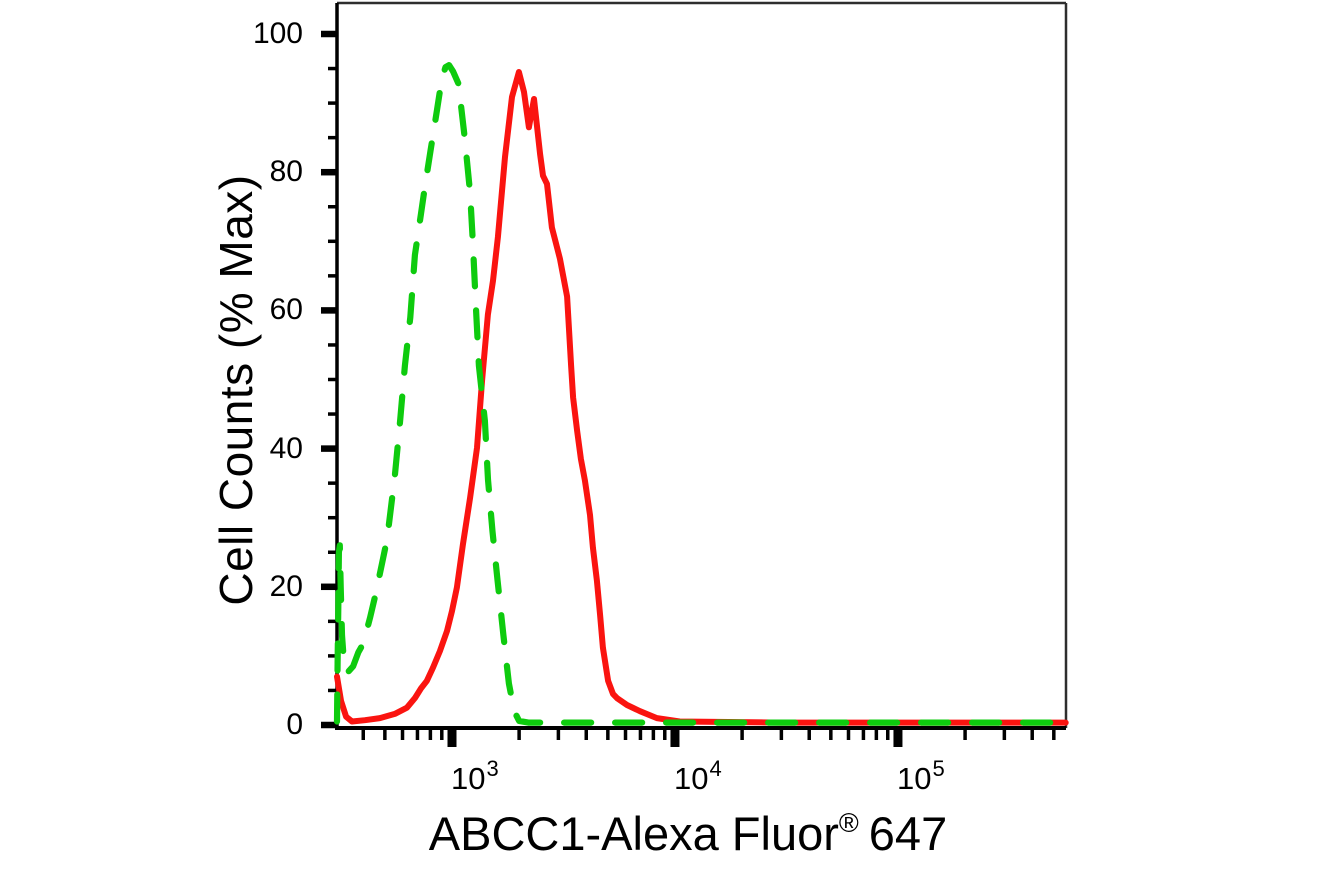  I want to click on y-axis-ticks, so click(329, 379).